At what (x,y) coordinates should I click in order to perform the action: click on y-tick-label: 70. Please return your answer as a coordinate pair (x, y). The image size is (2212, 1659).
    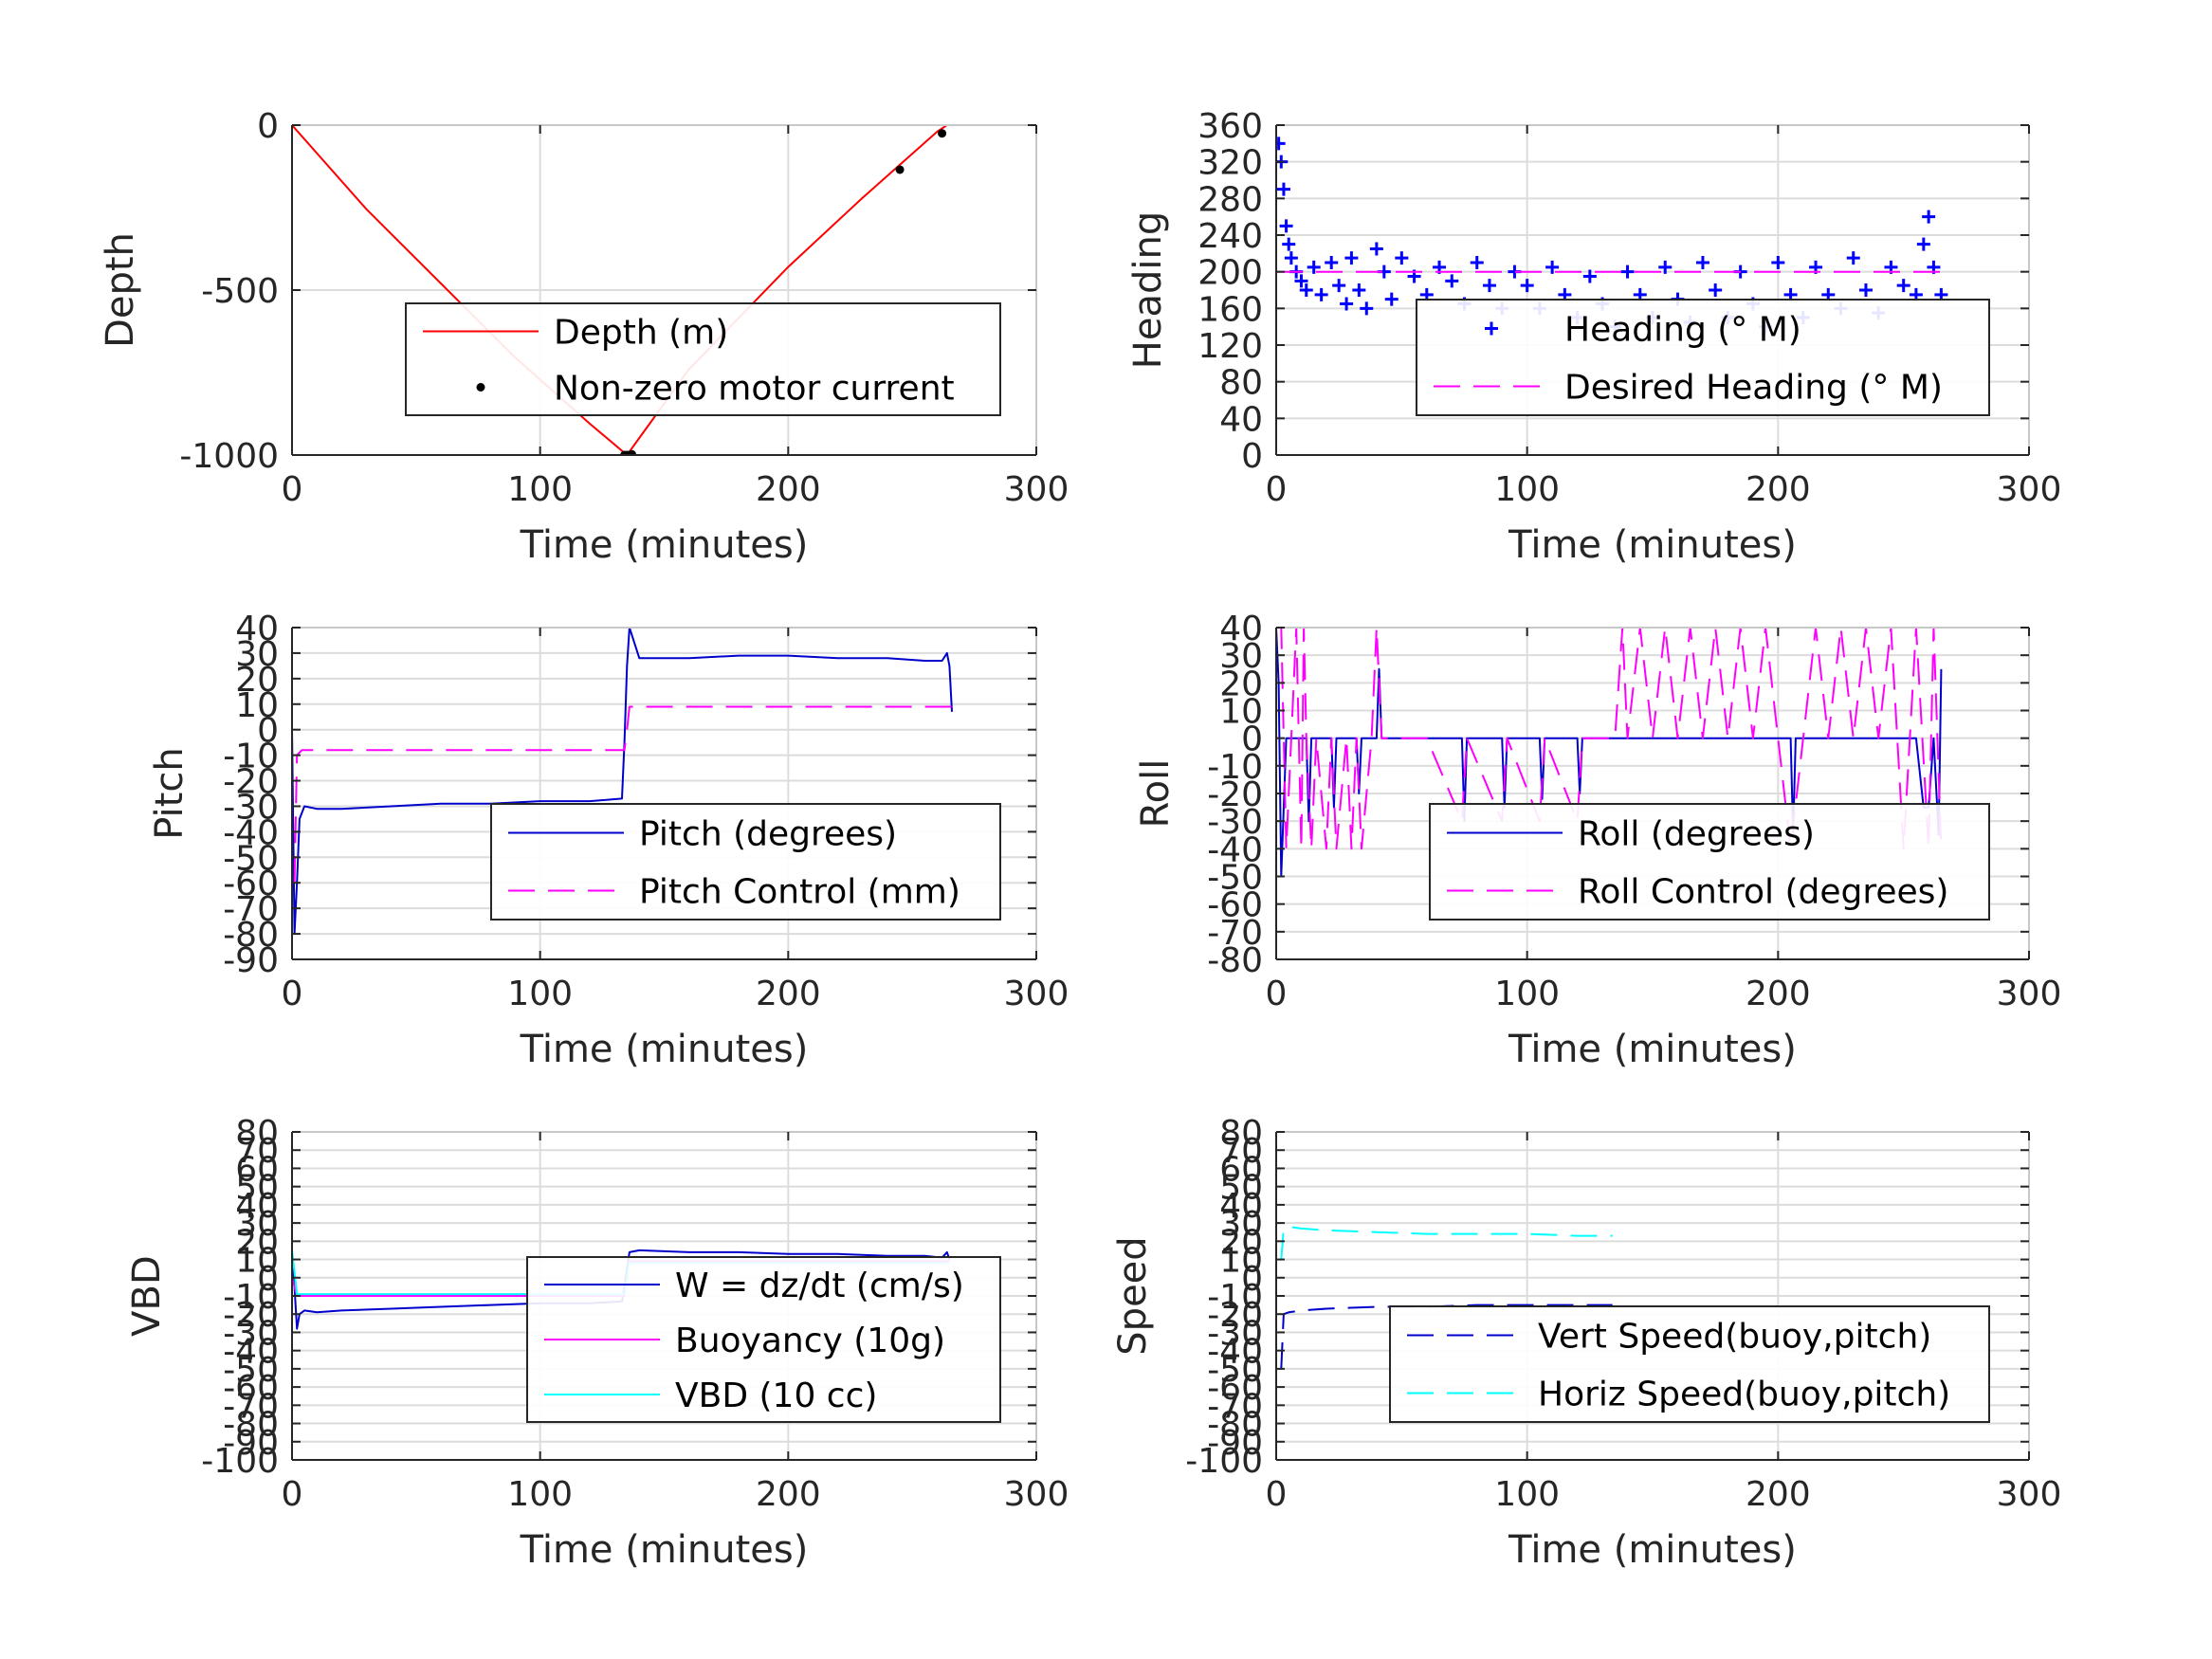
    Looking at the image, I should click on (257, 1151).